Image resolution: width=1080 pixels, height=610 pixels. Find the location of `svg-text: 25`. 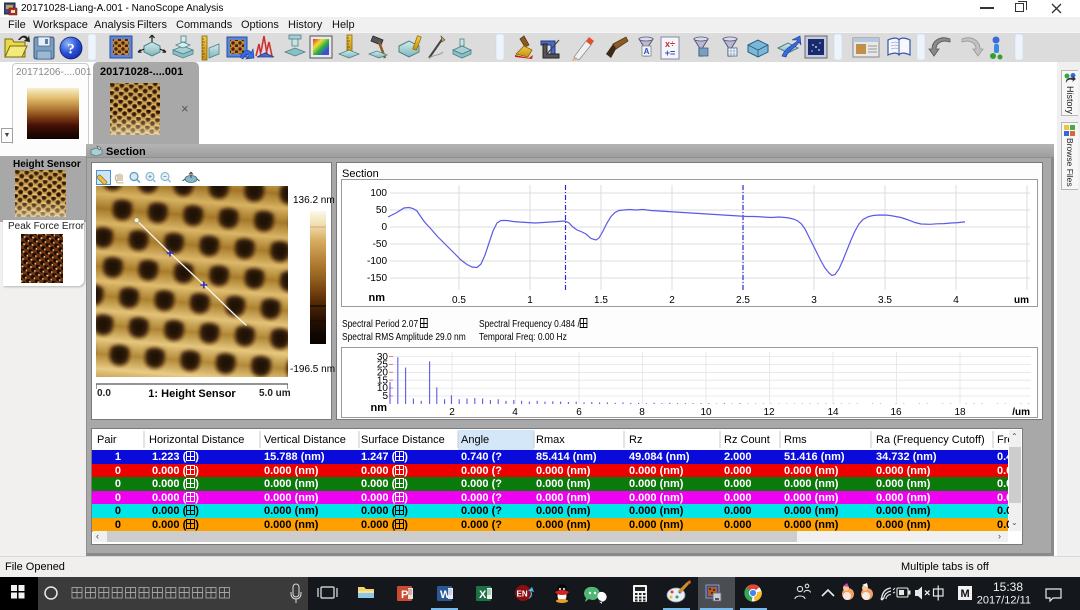

svg-text: 25 is located at coordinates (383, 365).